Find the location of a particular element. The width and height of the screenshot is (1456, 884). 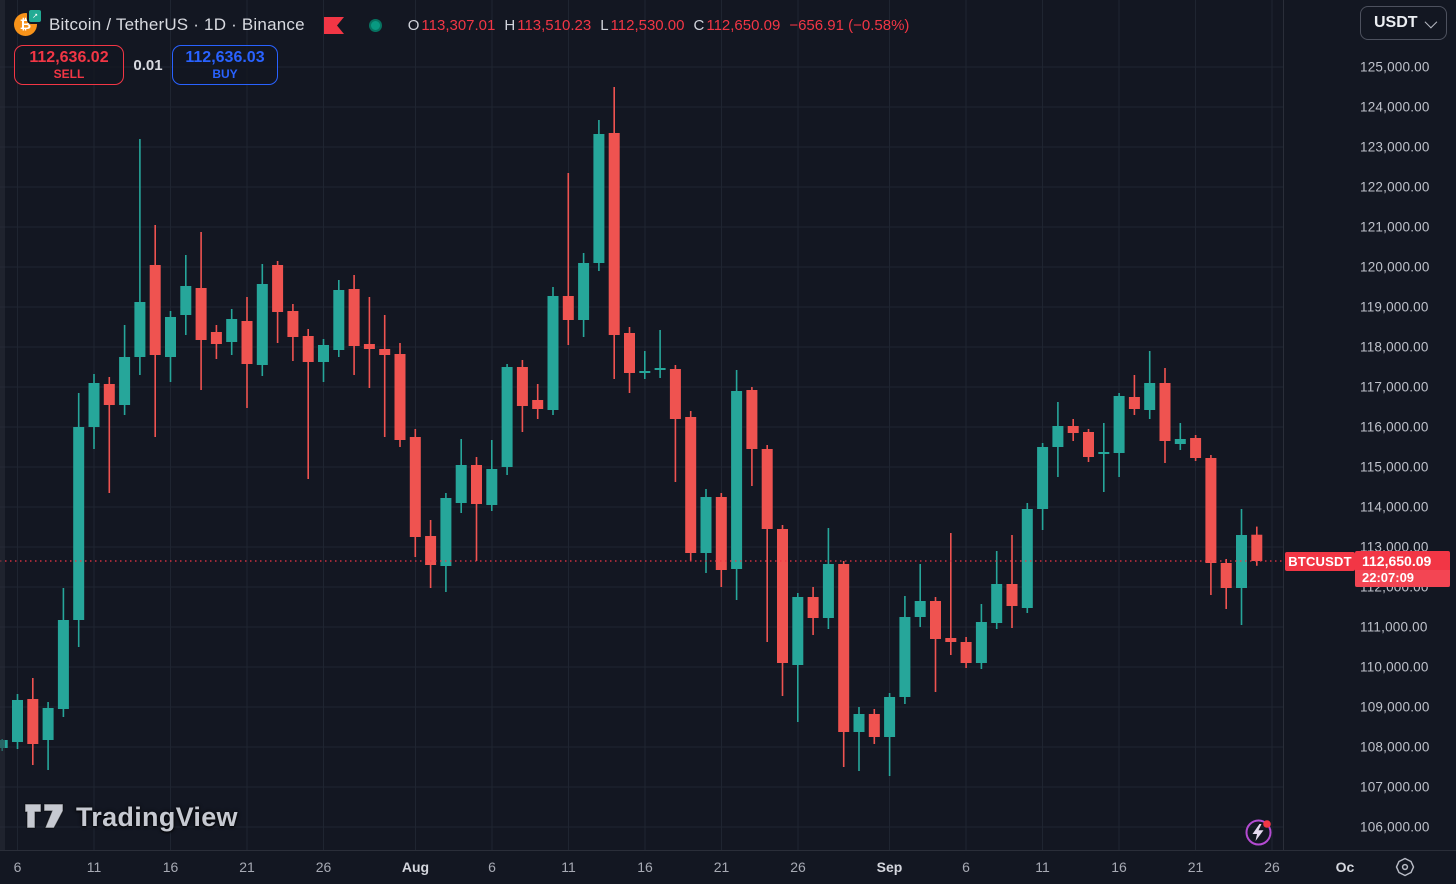

currency-select-button: USDT is located at coordinates (1403, 23).